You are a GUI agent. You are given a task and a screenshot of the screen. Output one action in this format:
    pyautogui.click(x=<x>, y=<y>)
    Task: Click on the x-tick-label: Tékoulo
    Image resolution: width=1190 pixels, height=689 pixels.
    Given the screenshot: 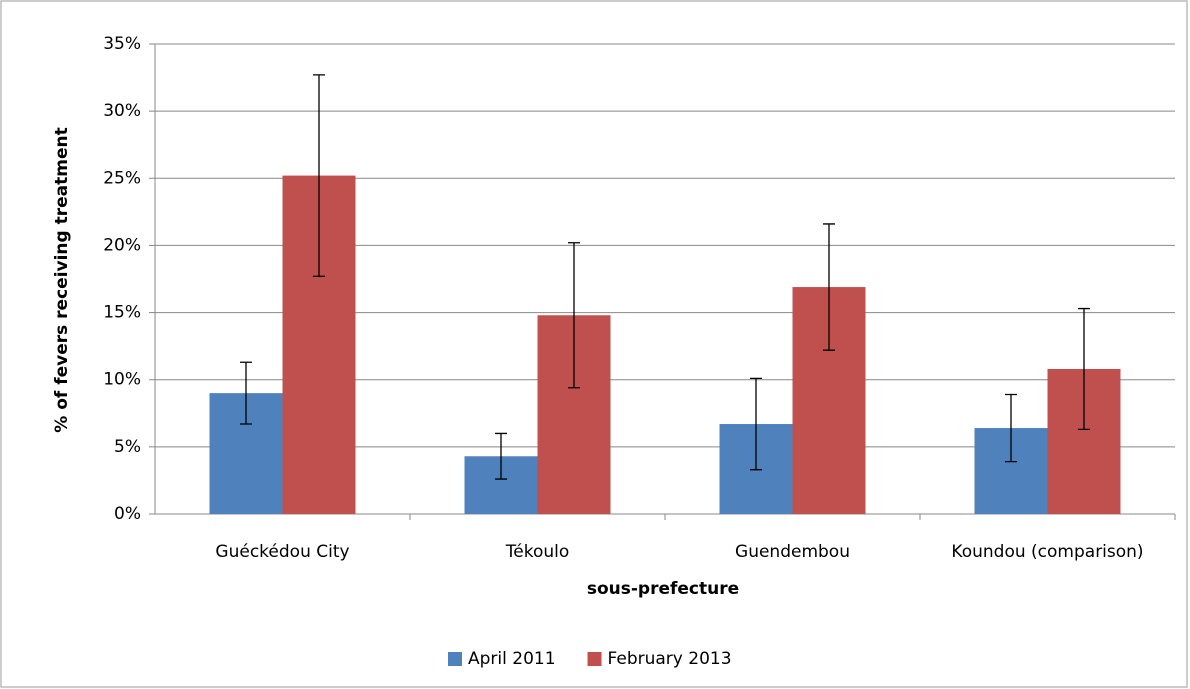 What is the action you would take?
    pyautogui.click(x=537, y=552)
    